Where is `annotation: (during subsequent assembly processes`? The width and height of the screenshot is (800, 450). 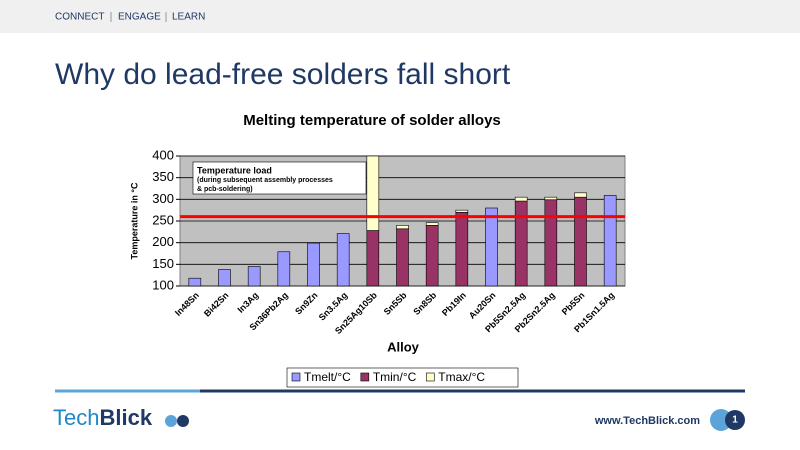
annotation: (during subsequent assembly processes is located at coordinates (265, 180).